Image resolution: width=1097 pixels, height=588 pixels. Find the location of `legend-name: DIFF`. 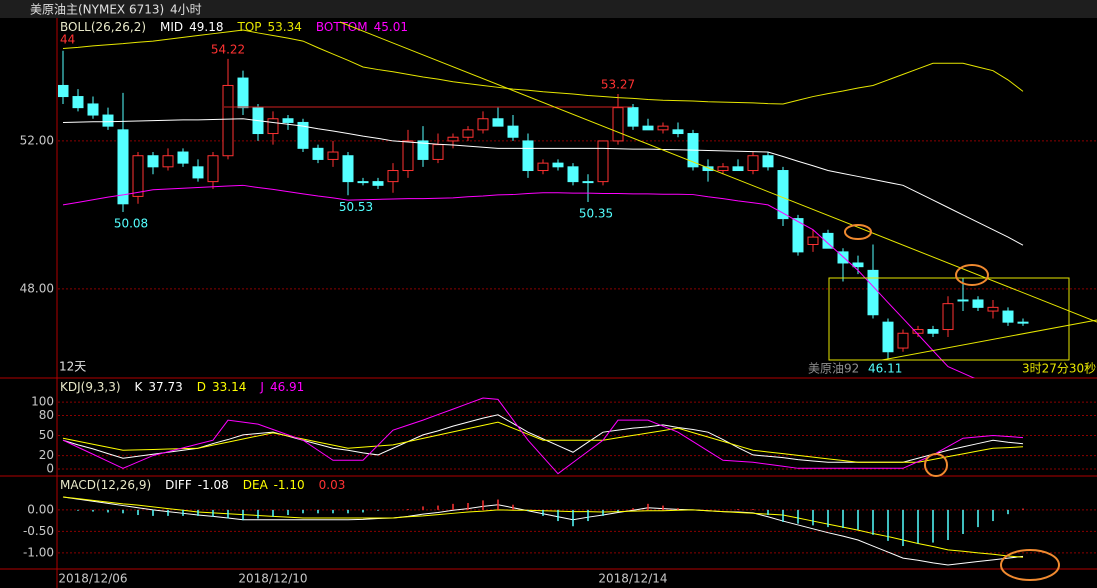

legend-name: DIFF is located at coordinates (178, 485).